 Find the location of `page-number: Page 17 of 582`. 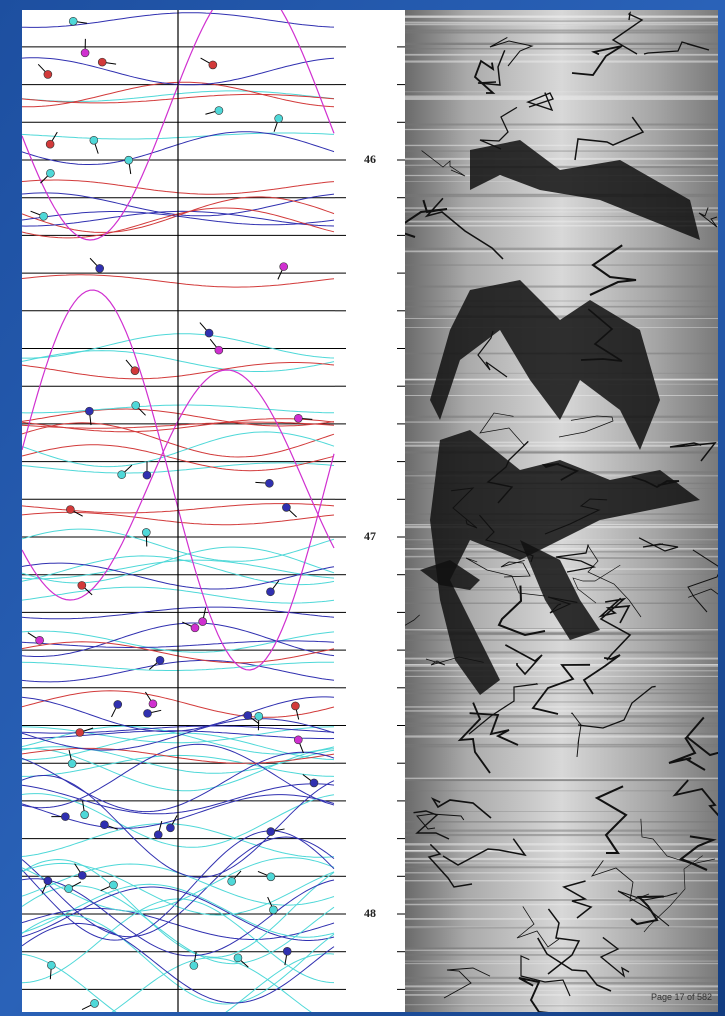

page-number: Page 17 of 582 is located at coordinates (681, 997).